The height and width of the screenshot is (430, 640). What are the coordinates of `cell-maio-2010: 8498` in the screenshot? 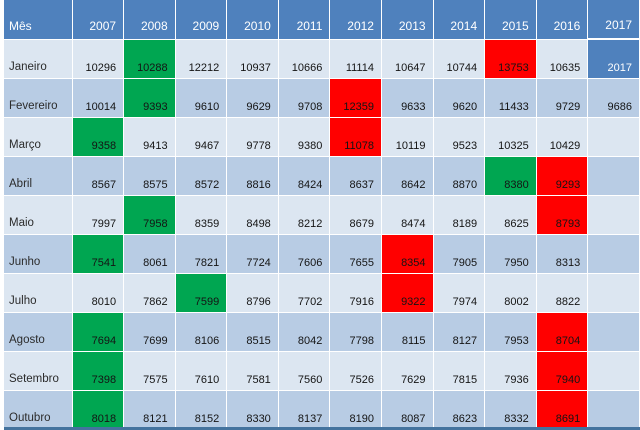 It's located at (252, 214).